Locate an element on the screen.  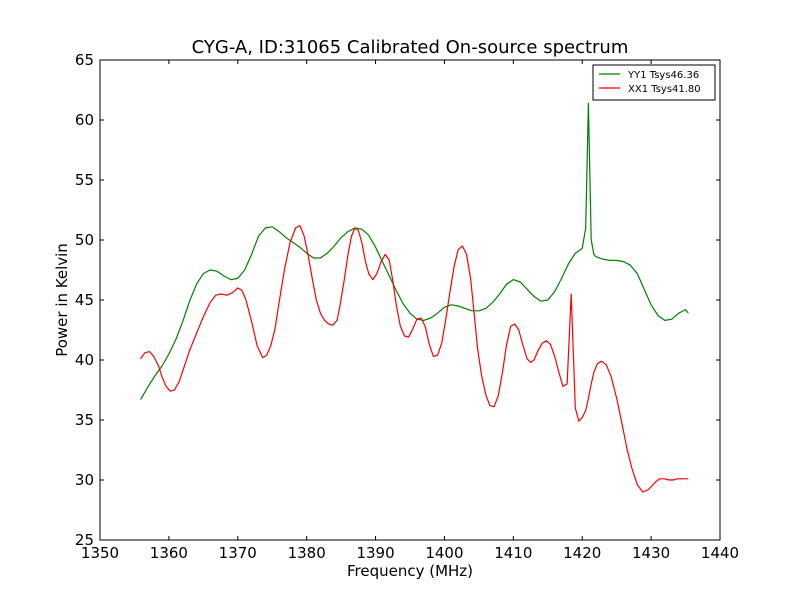
y-tick-label: 35 is located at coordinates (84, 420).